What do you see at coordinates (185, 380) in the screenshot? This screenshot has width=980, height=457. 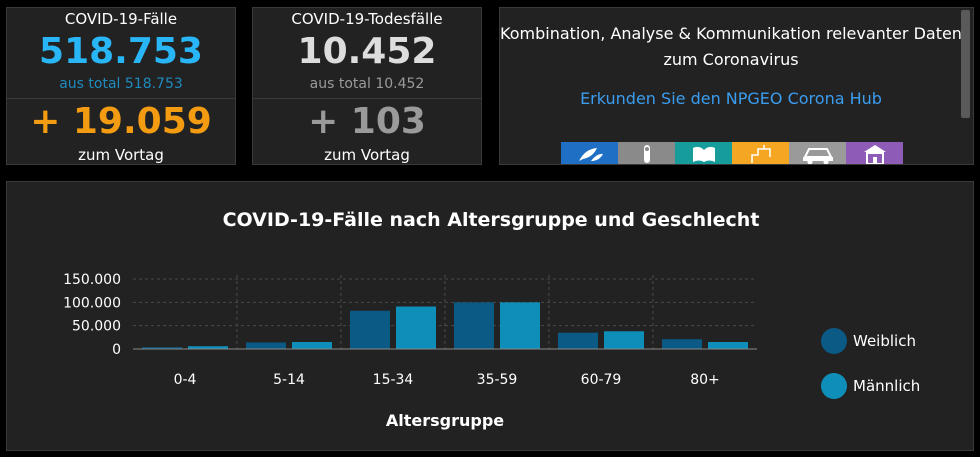 I see `x-tick-label: 0-4` at bounding box center [185, 380].